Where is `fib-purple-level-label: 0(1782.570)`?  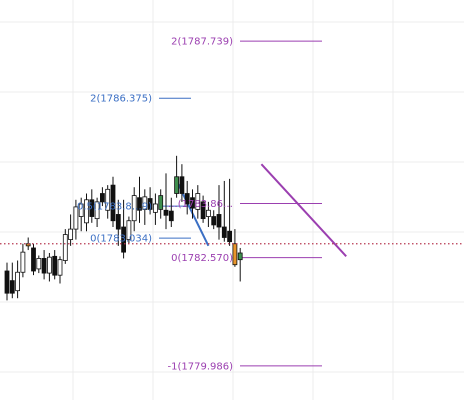 fib-purple-level-label: 0(1782.570) is located at coordinates (202, 258).